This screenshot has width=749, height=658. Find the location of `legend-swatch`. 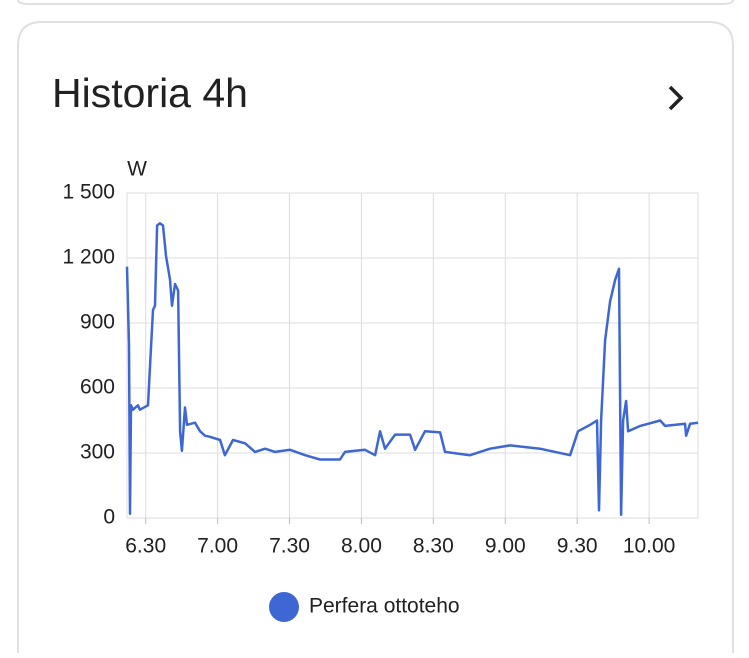

legend-swatch is located at coordinates (284, 607).